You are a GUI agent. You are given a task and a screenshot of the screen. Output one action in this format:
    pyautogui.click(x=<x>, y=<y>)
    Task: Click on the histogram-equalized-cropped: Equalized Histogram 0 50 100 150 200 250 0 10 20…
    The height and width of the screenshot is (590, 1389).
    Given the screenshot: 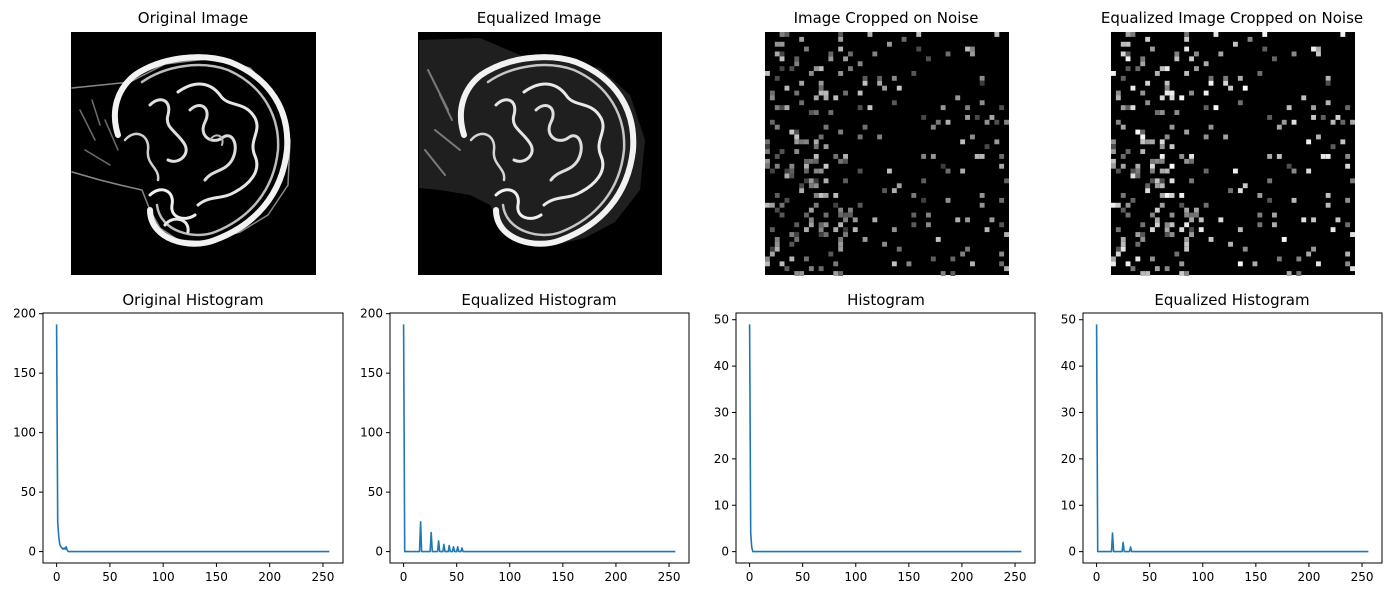 What is the action you would take?
    pyautogui.click(x=1222, y=437)
    